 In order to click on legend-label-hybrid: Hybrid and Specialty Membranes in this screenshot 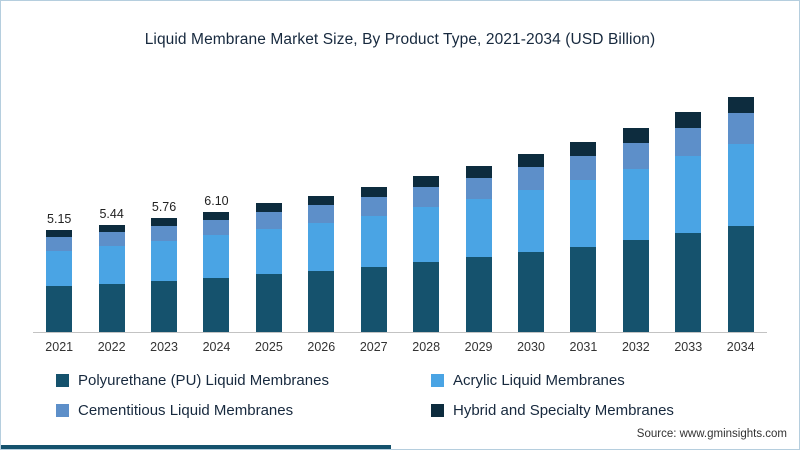, I will do `click(563, 410)`.